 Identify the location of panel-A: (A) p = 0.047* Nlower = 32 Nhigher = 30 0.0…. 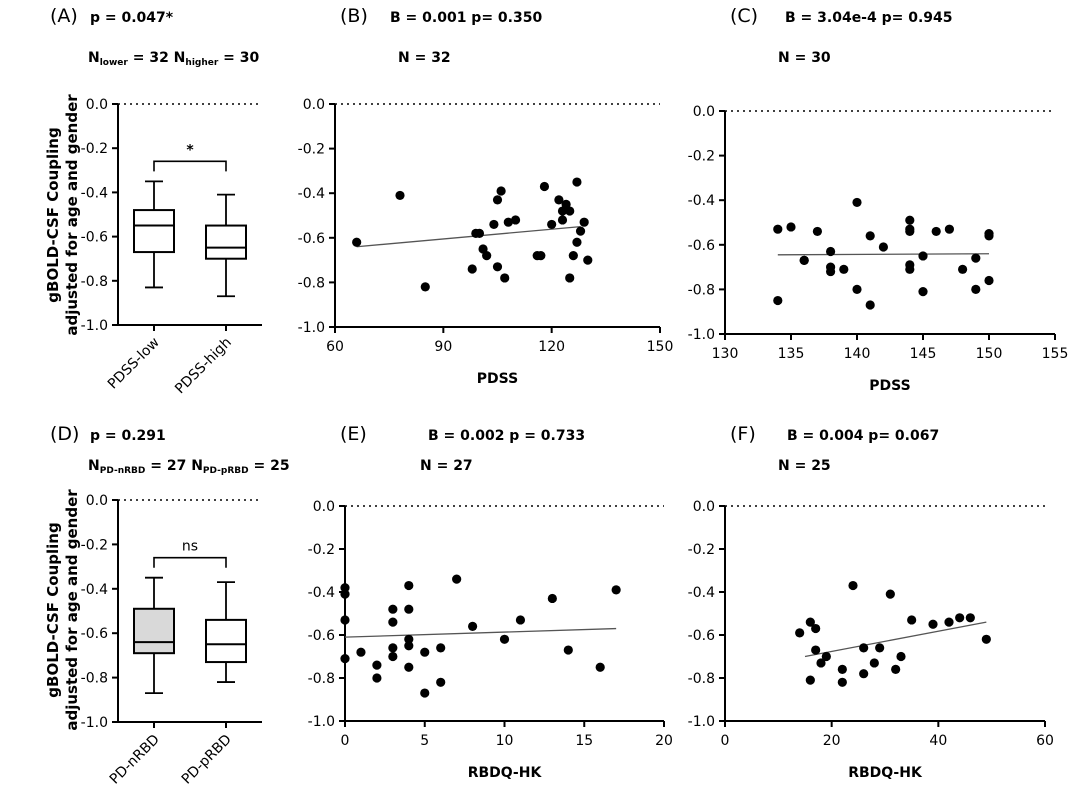
(156, 201).